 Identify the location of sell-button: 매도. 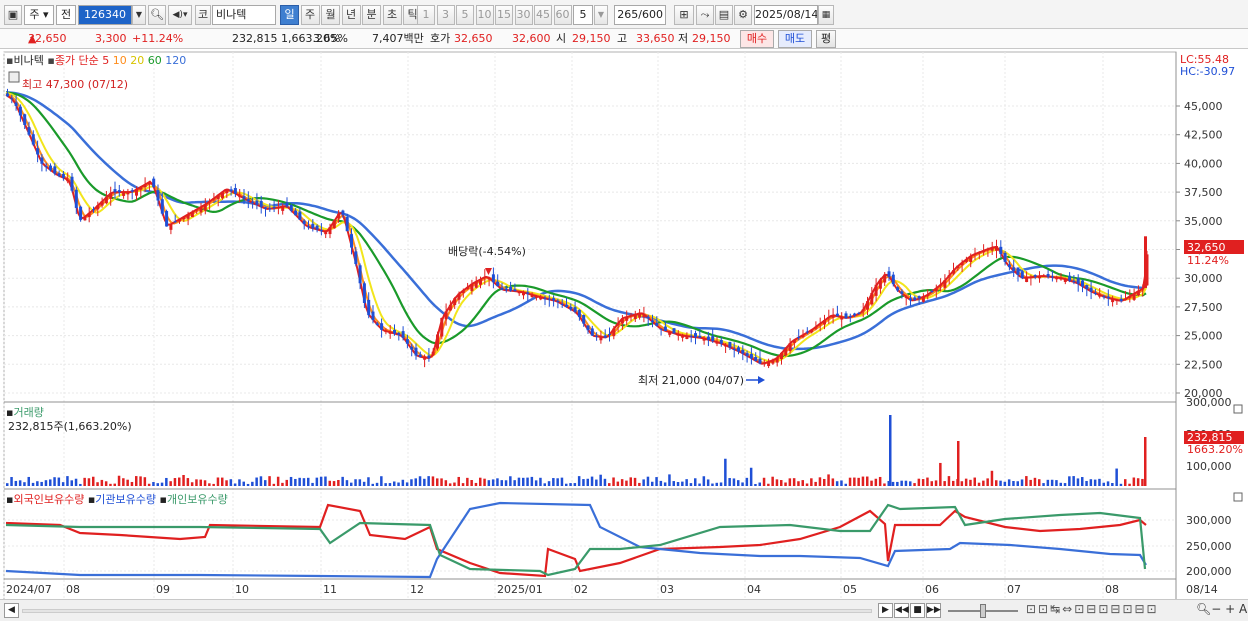
(795, 39).